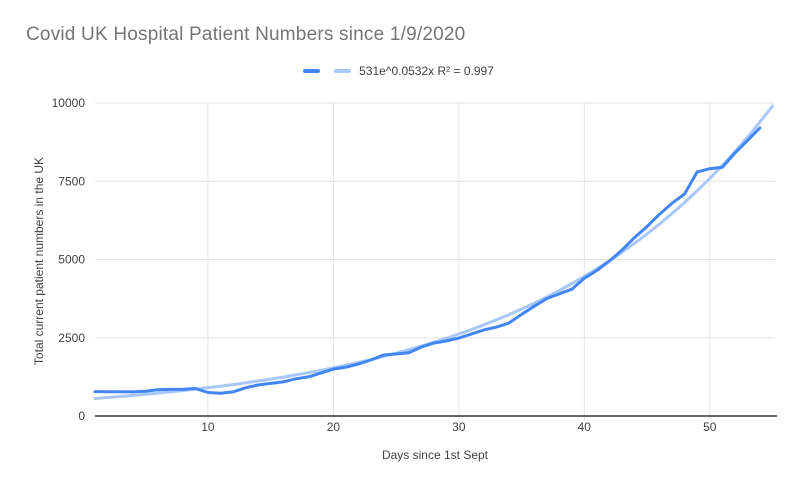  What do you see at coordinates (81, 416) in the screenshot?
I see `y-tick-label: 0` at bounding box center [81, 416].